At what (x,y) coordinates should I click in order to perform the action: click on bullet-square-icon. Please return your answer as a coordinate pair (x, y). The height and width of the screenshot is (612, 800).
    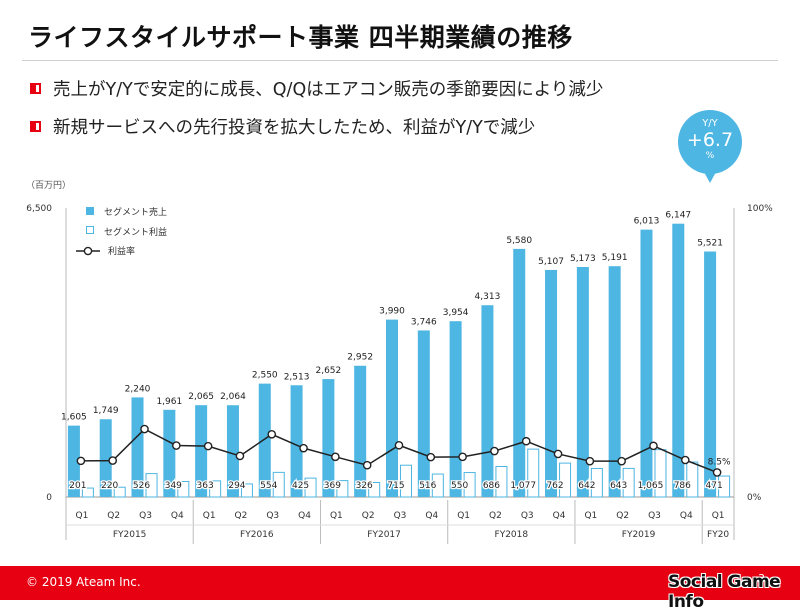
    Looking at the image, I should click on (35, 126).